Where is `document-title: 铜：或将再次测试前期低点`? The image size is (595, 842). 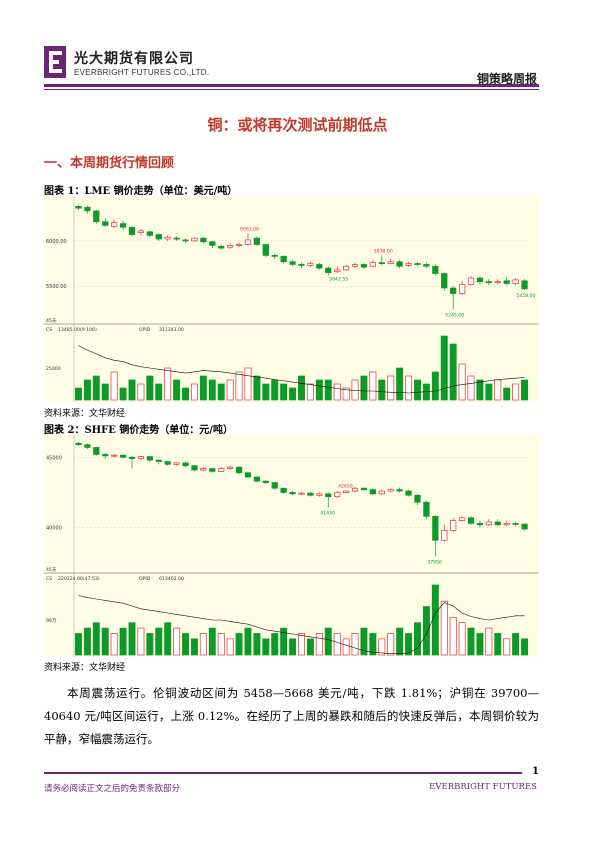
document-title: 铜：或将再次测试前期低点 is located at coordinates (297, 125).